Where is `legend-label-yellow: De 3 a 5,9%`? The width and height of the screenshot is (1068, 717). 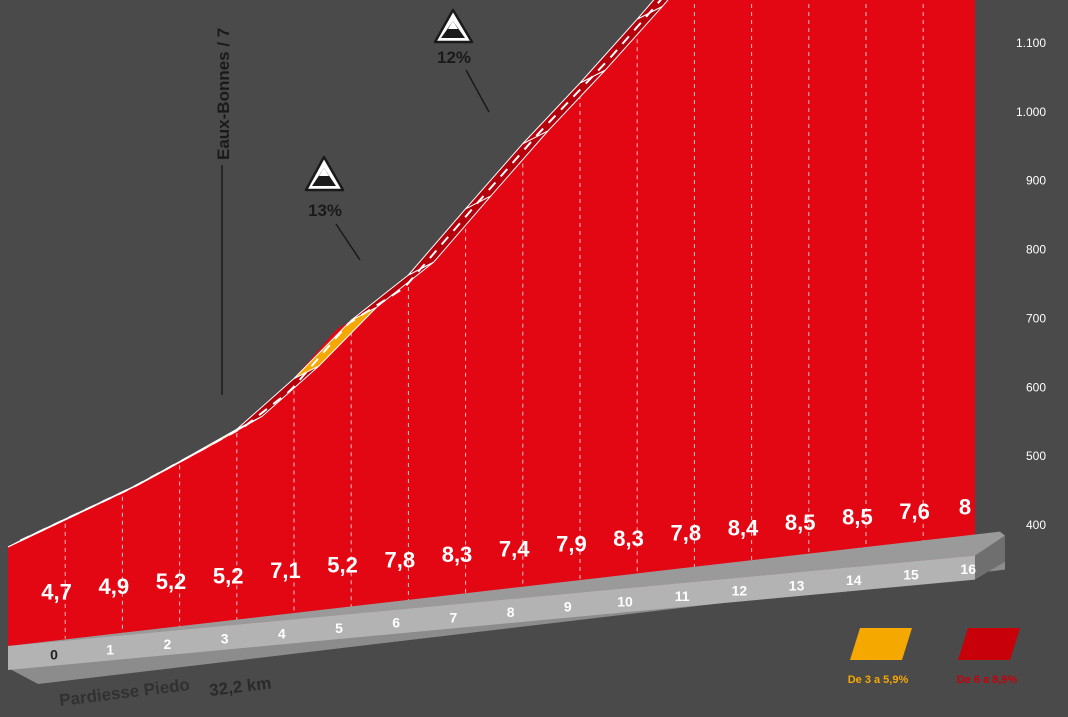
legend-label-yellow: De 3 a 5,9% is located at coordinates (878, 680).